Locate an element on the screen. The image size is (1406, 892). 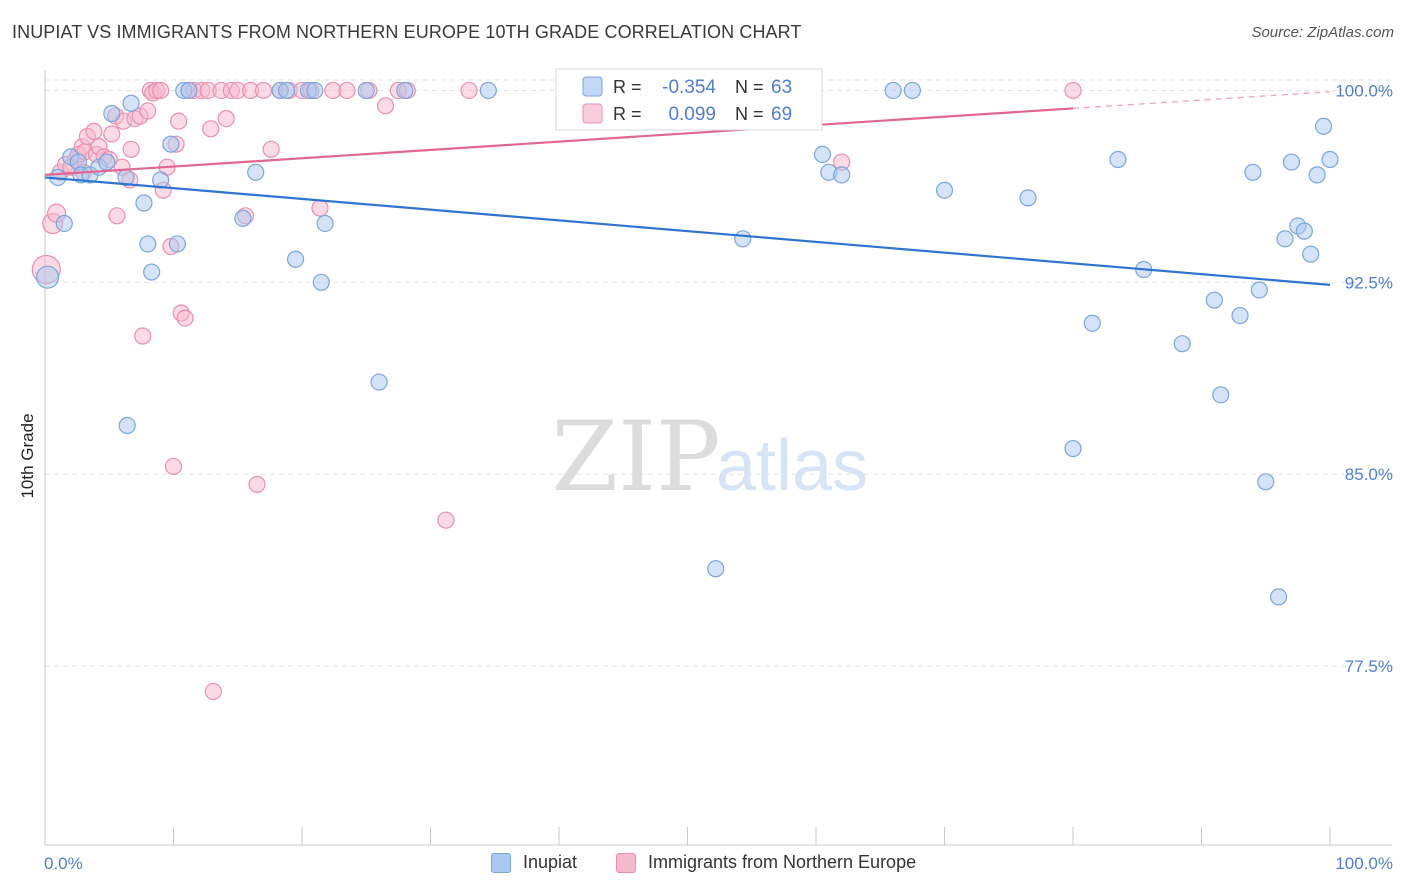
legend-r-label: R = is located at coordinates (627, 114).